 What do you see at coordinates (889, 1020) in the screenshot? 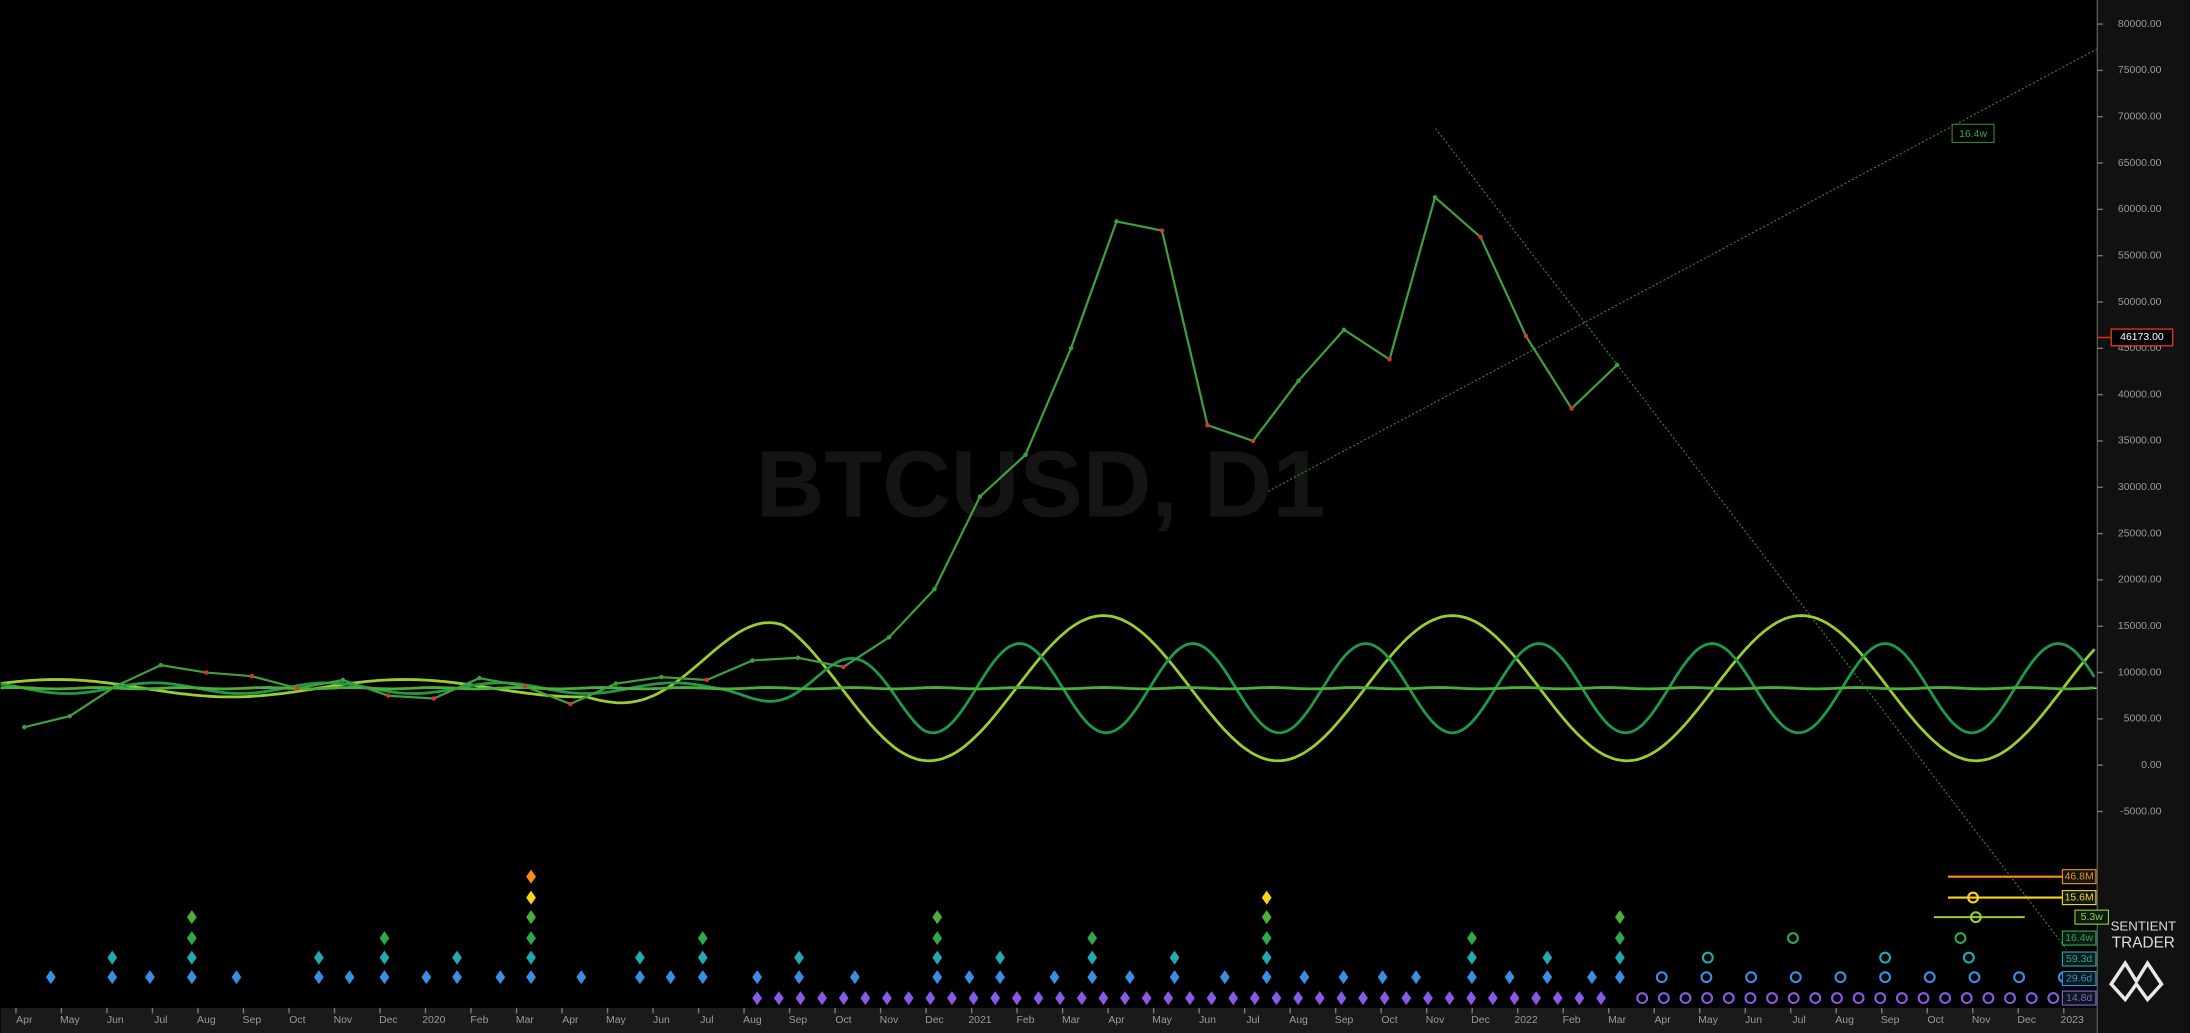
I see `x-tick-label: Nov` at bounding box center [889, 1020].